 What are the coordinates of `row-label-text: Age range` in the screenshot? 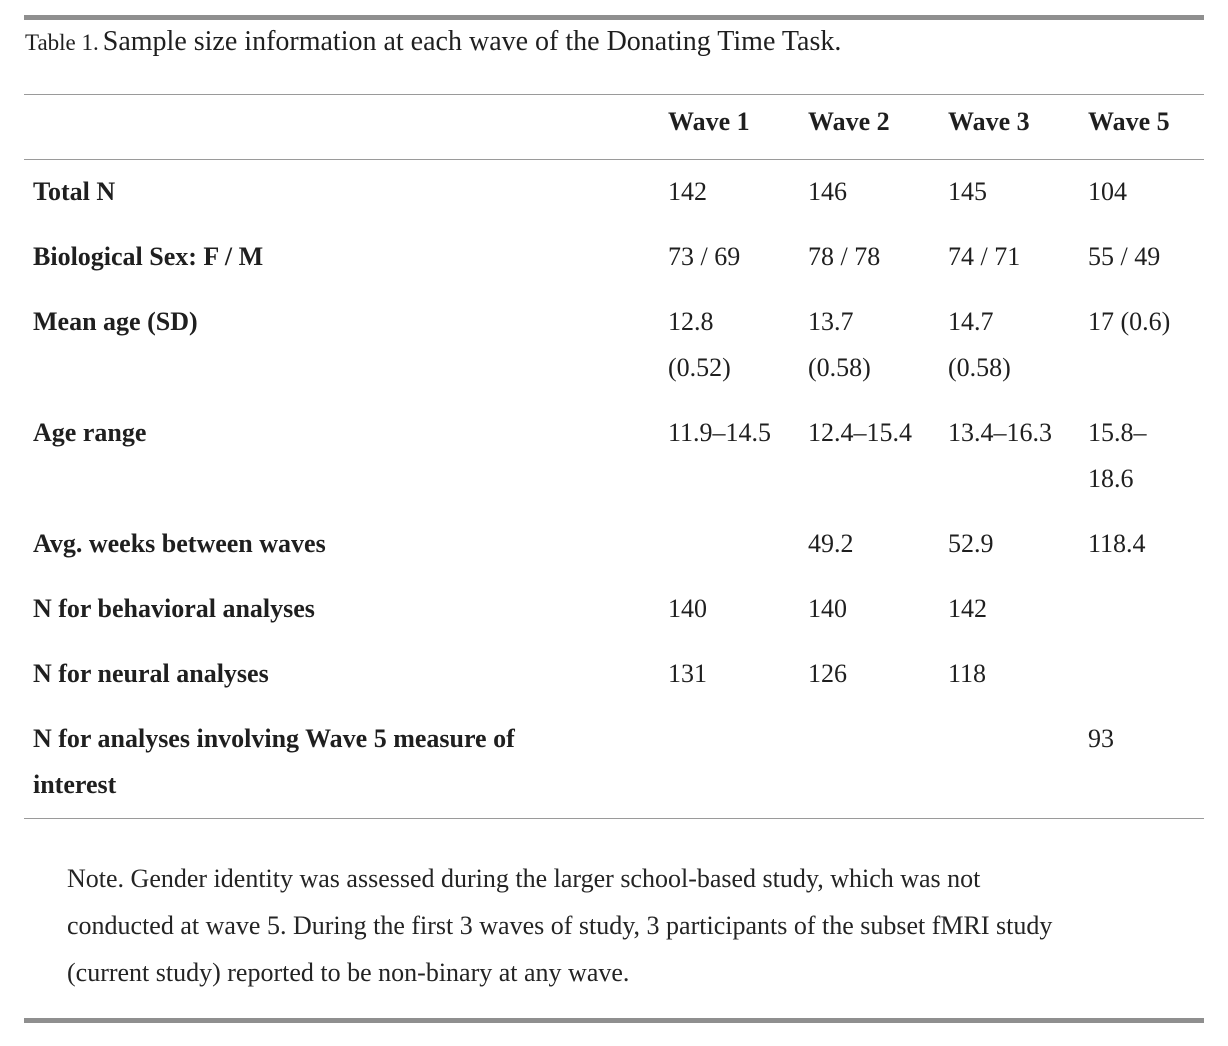 It's located at (90, 432).